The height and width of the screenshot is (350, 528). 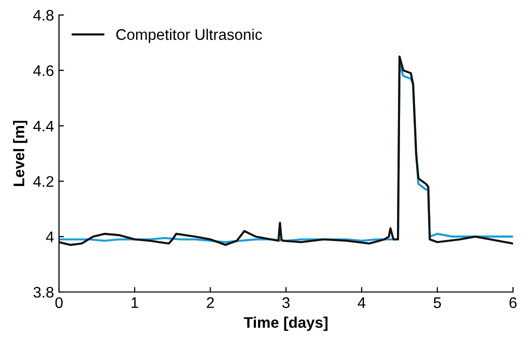 I want to click on x-tick-label: 6, so click(x=513, y=302).